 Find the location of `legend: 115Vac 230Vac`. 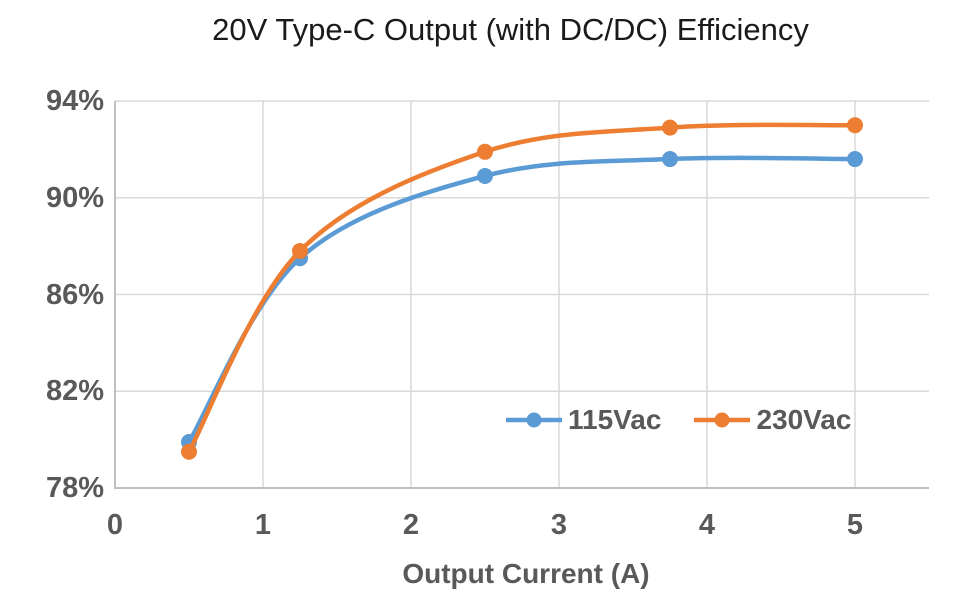

legend: 115Vac 230Vac is located at coordinates (678, 420).